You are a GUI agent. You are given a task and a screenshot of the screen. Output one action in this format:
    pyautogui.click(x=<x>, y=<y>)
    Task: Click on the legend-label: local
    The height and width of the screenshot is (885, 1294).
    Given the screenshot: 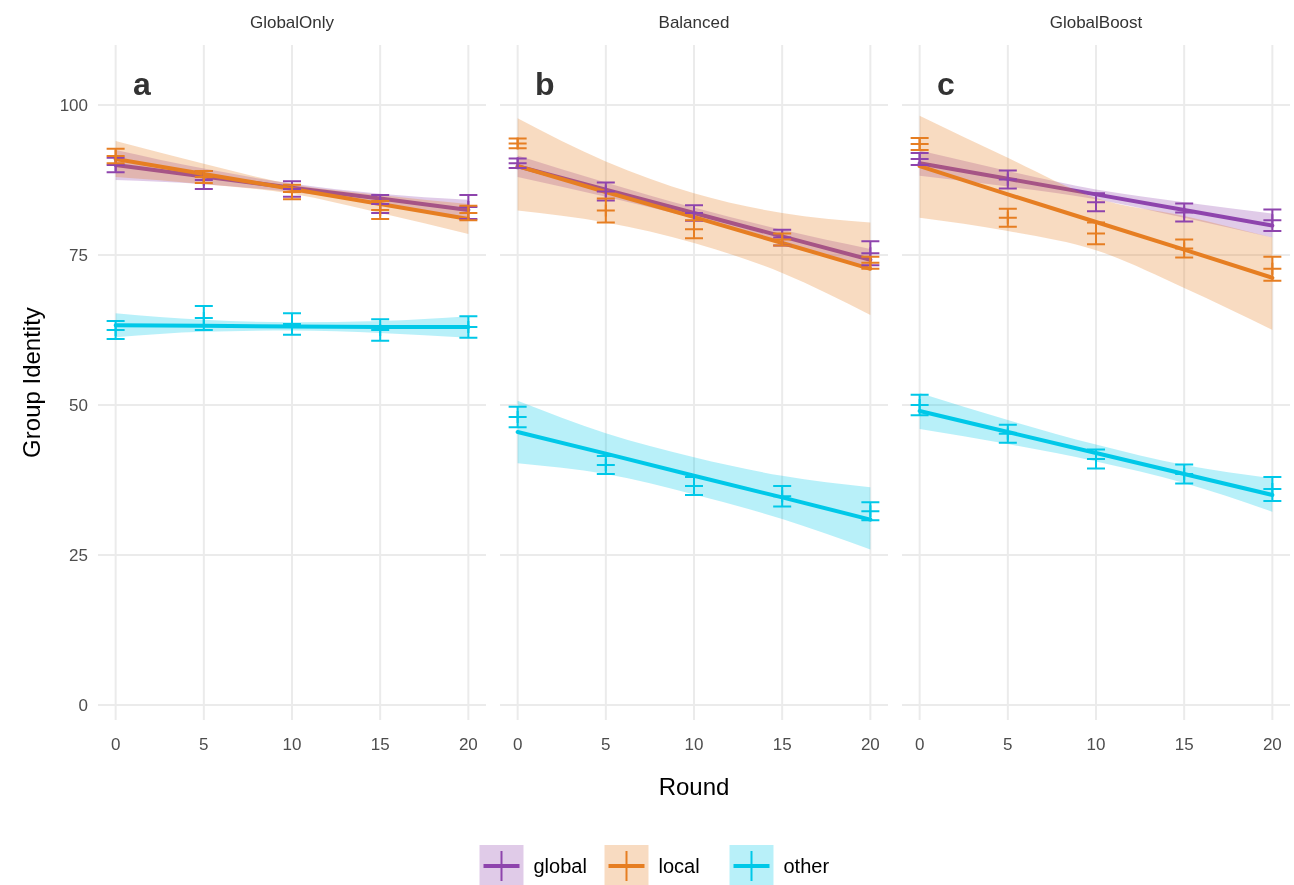 What is the action you would take?
    pyautogui.click(x=679, y=866)
    